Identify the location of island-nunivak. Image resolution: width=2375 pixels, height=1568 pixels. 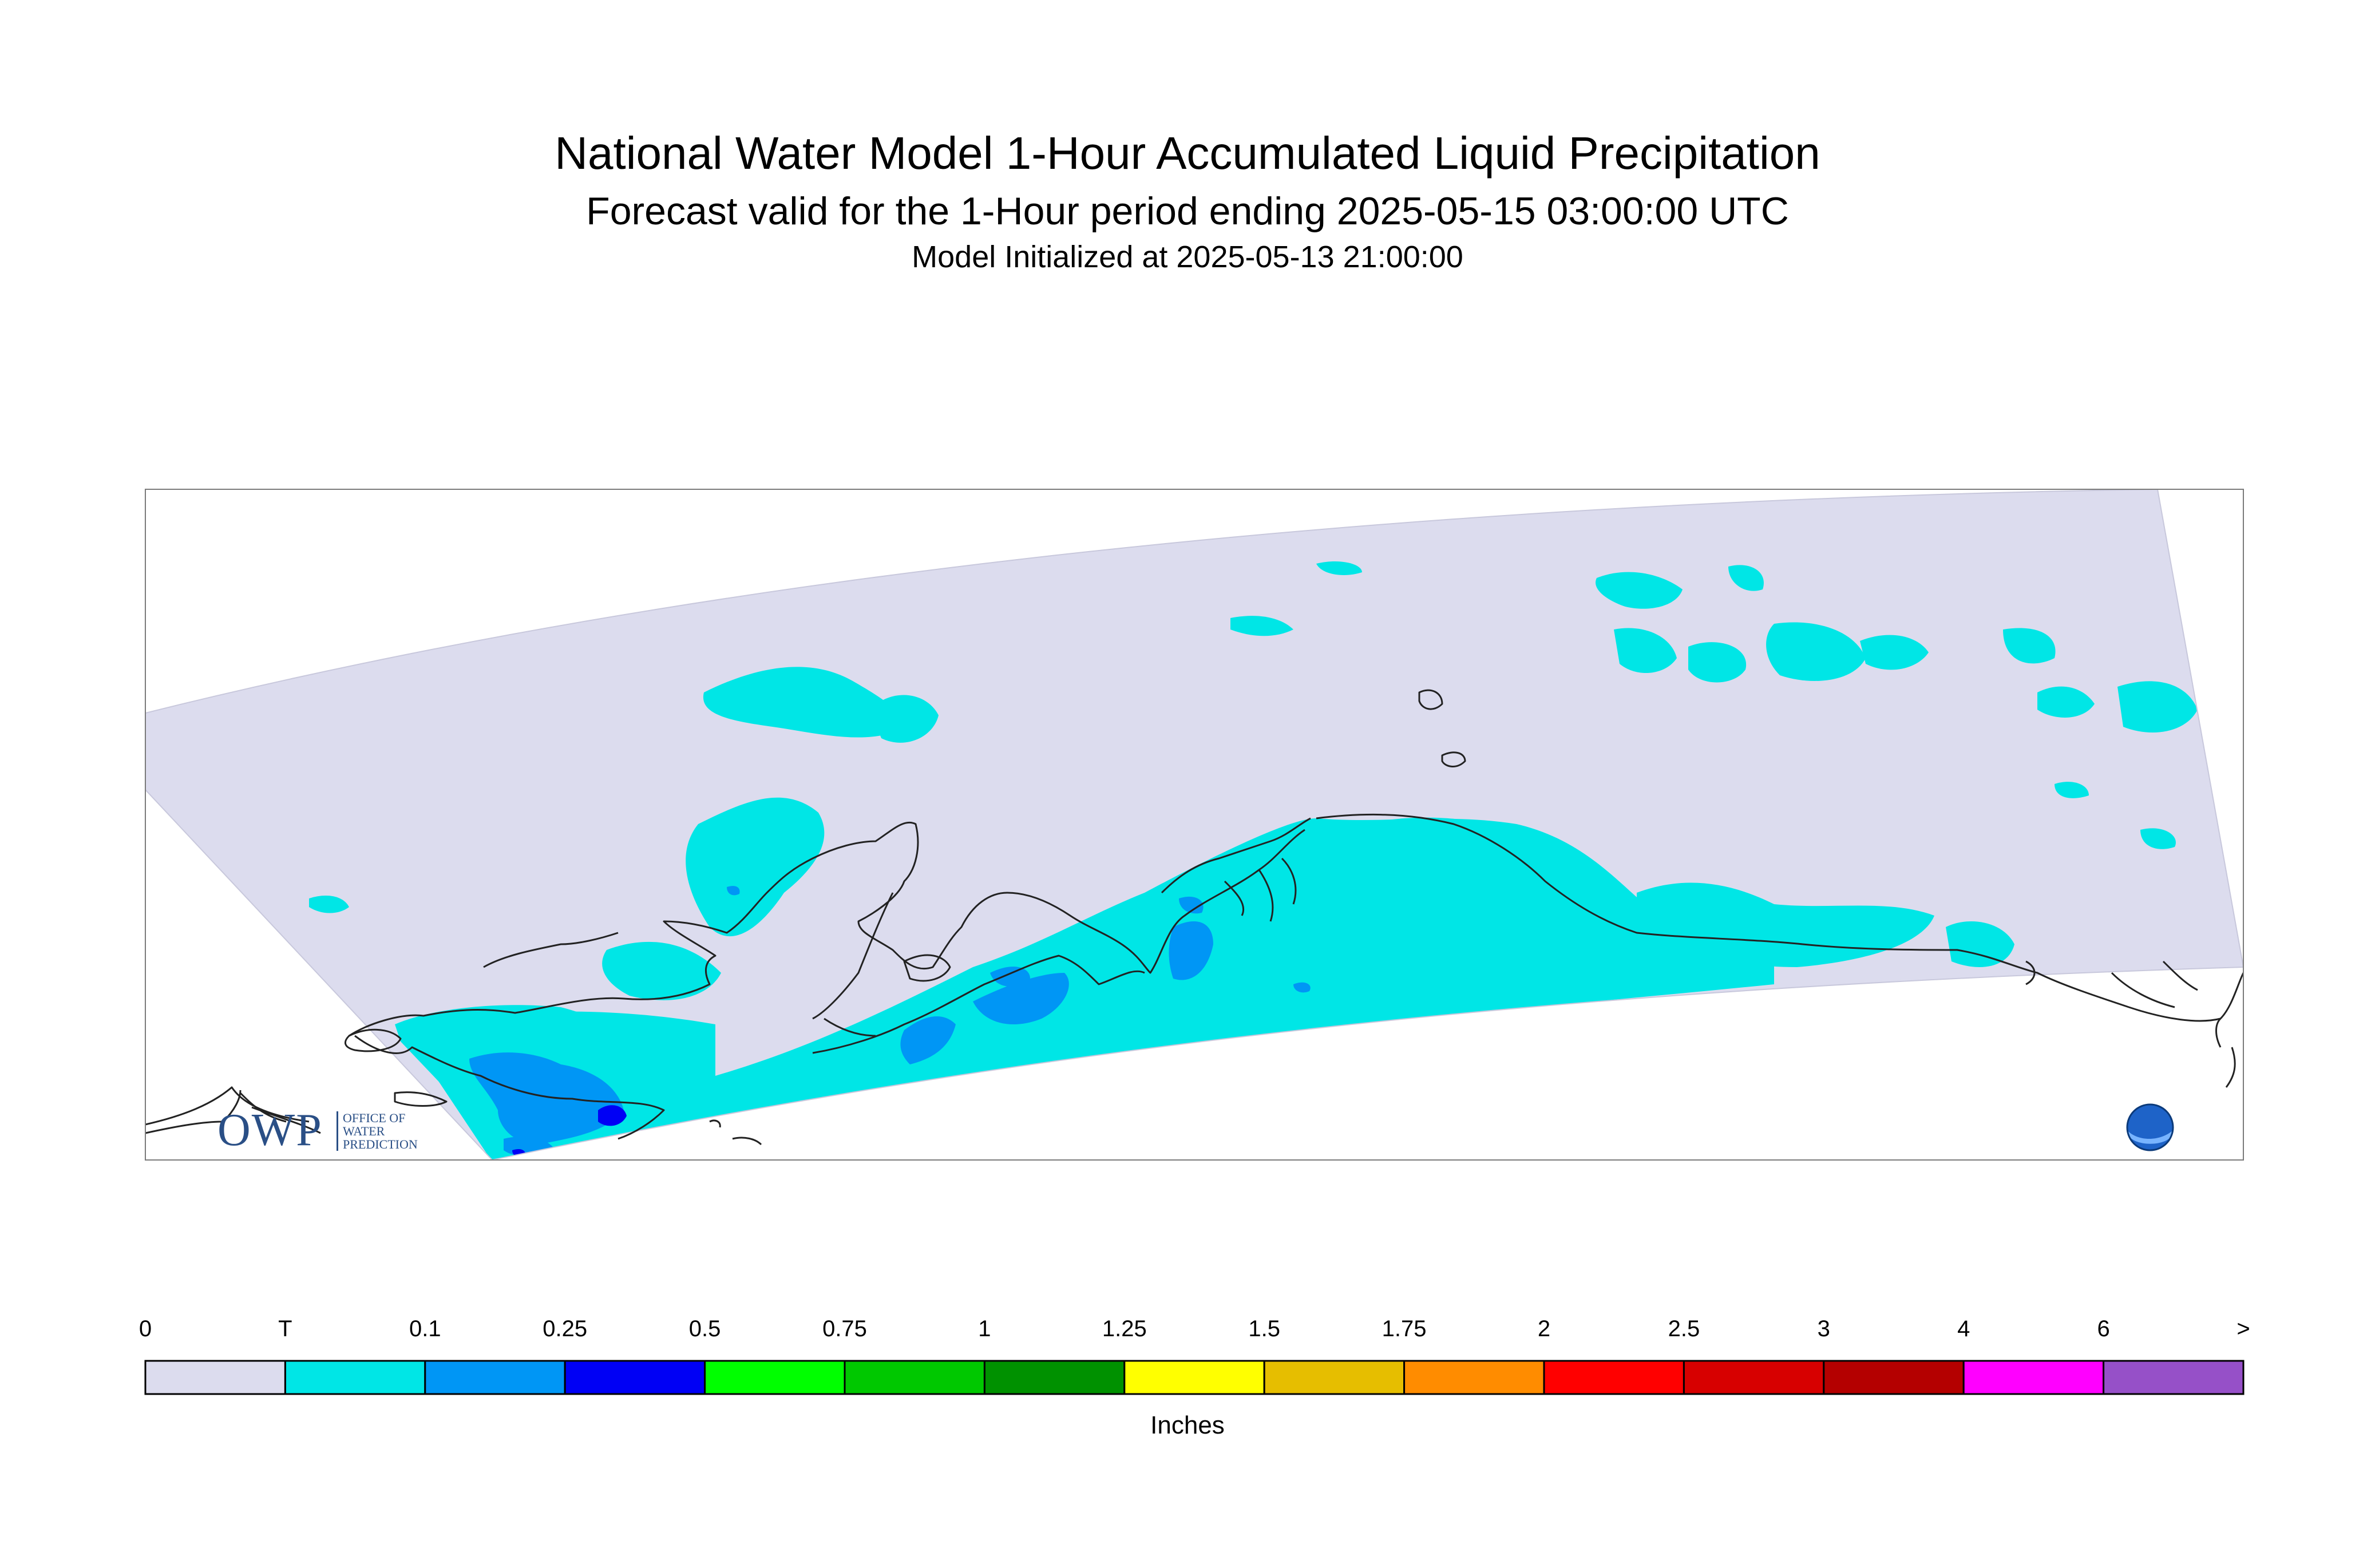
(374, 1040).